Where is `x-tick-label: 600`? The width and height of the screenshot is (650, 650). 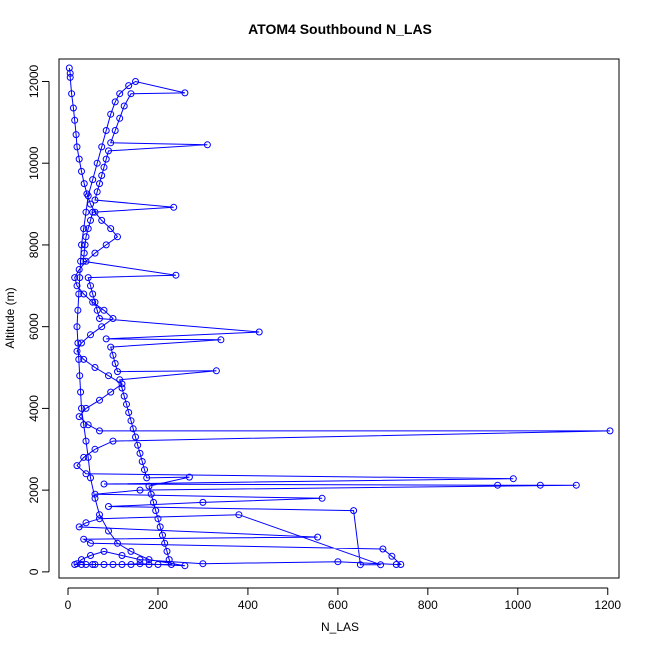 x-tick-label: 600 is located at coordinates (338, 605).